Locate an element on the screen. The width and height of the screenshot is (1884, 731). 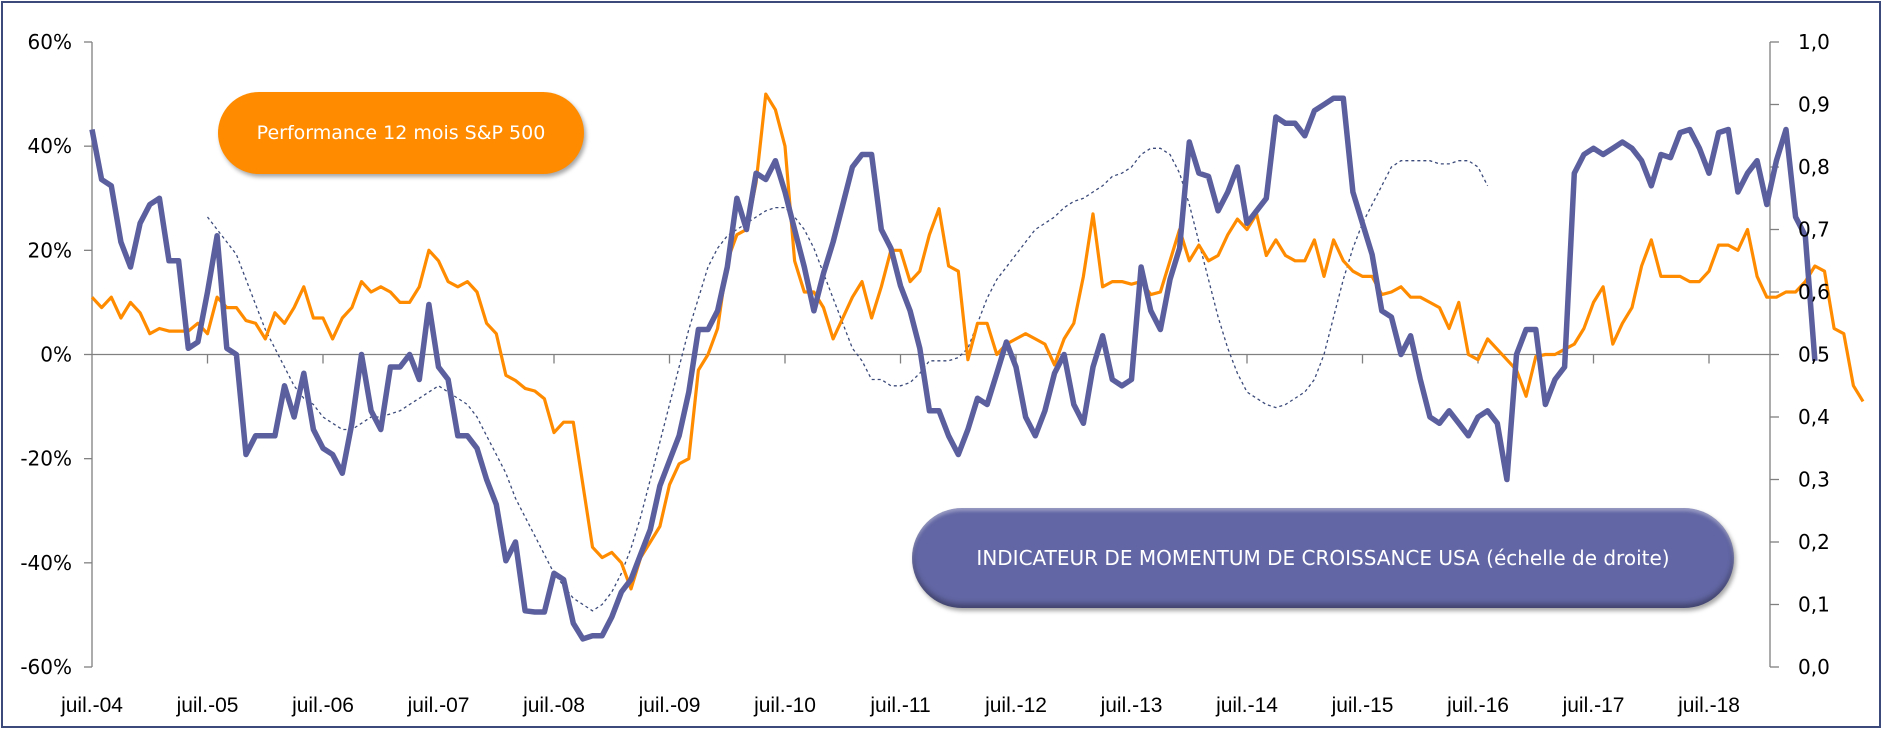
right-axis-tick-label: 0,1 is located at coordinates (1814, 605).